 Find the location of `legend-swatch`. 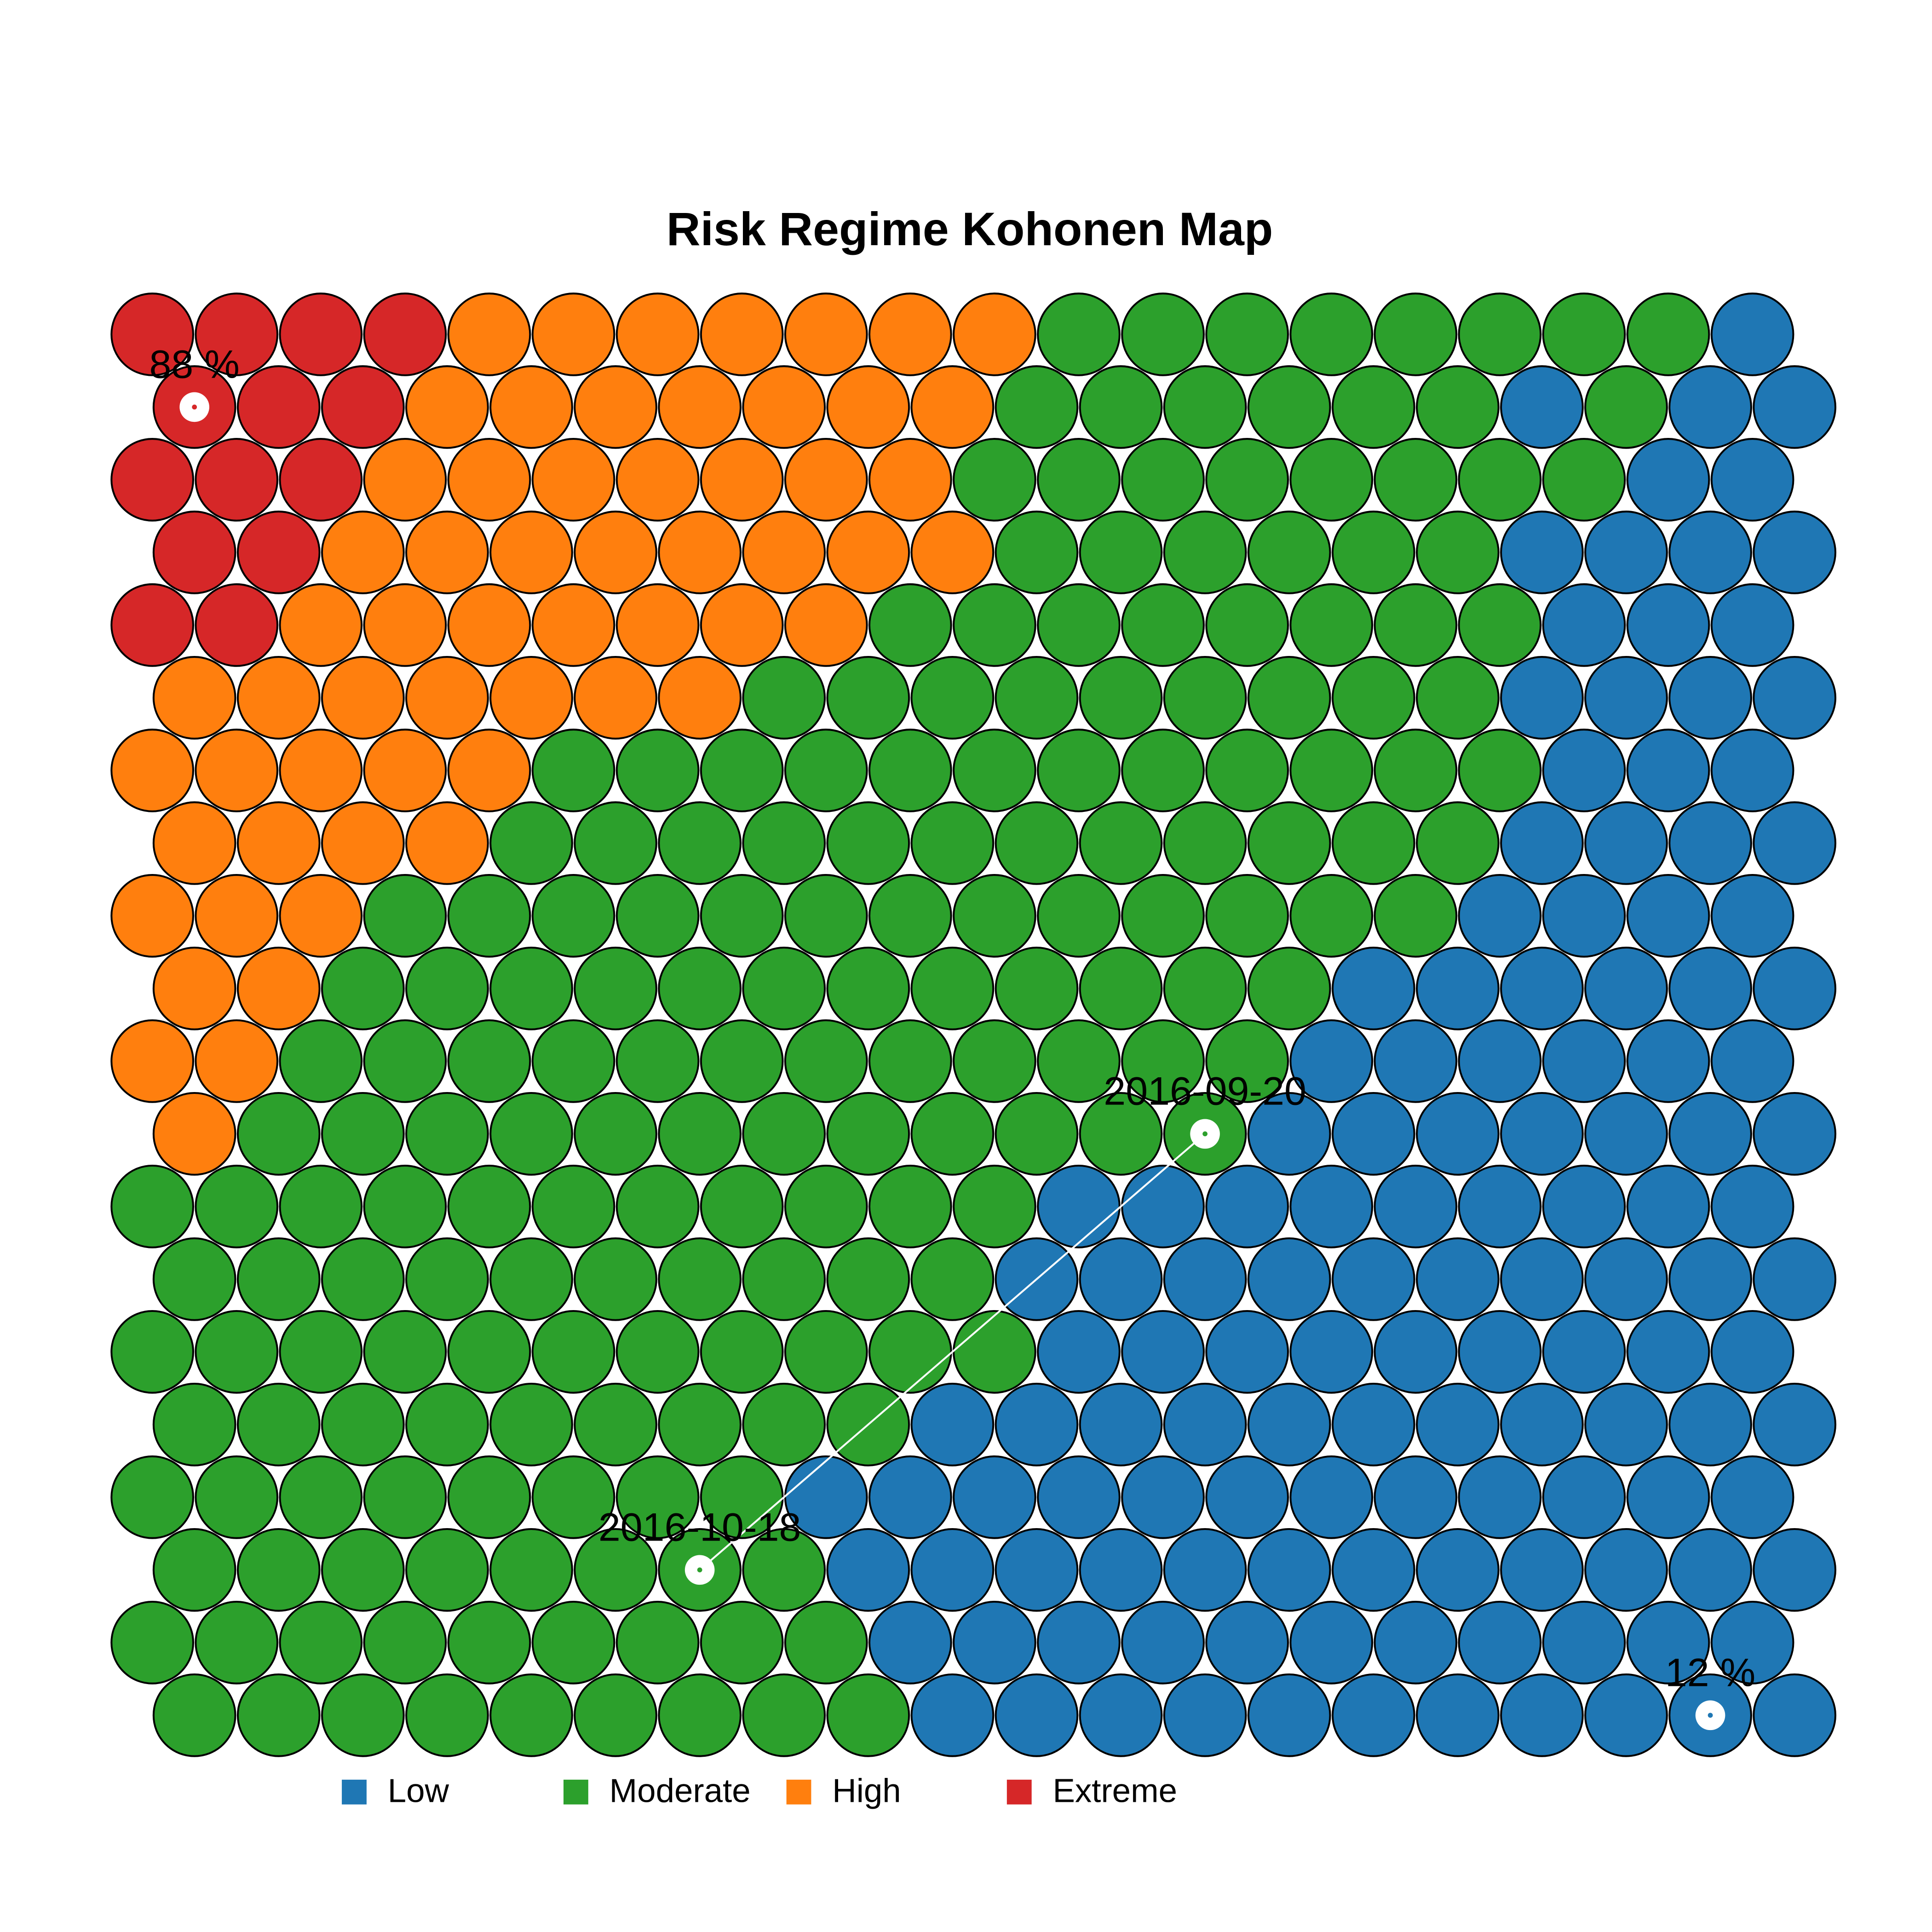

legend-swatch is located at coordinates (576, 1792).